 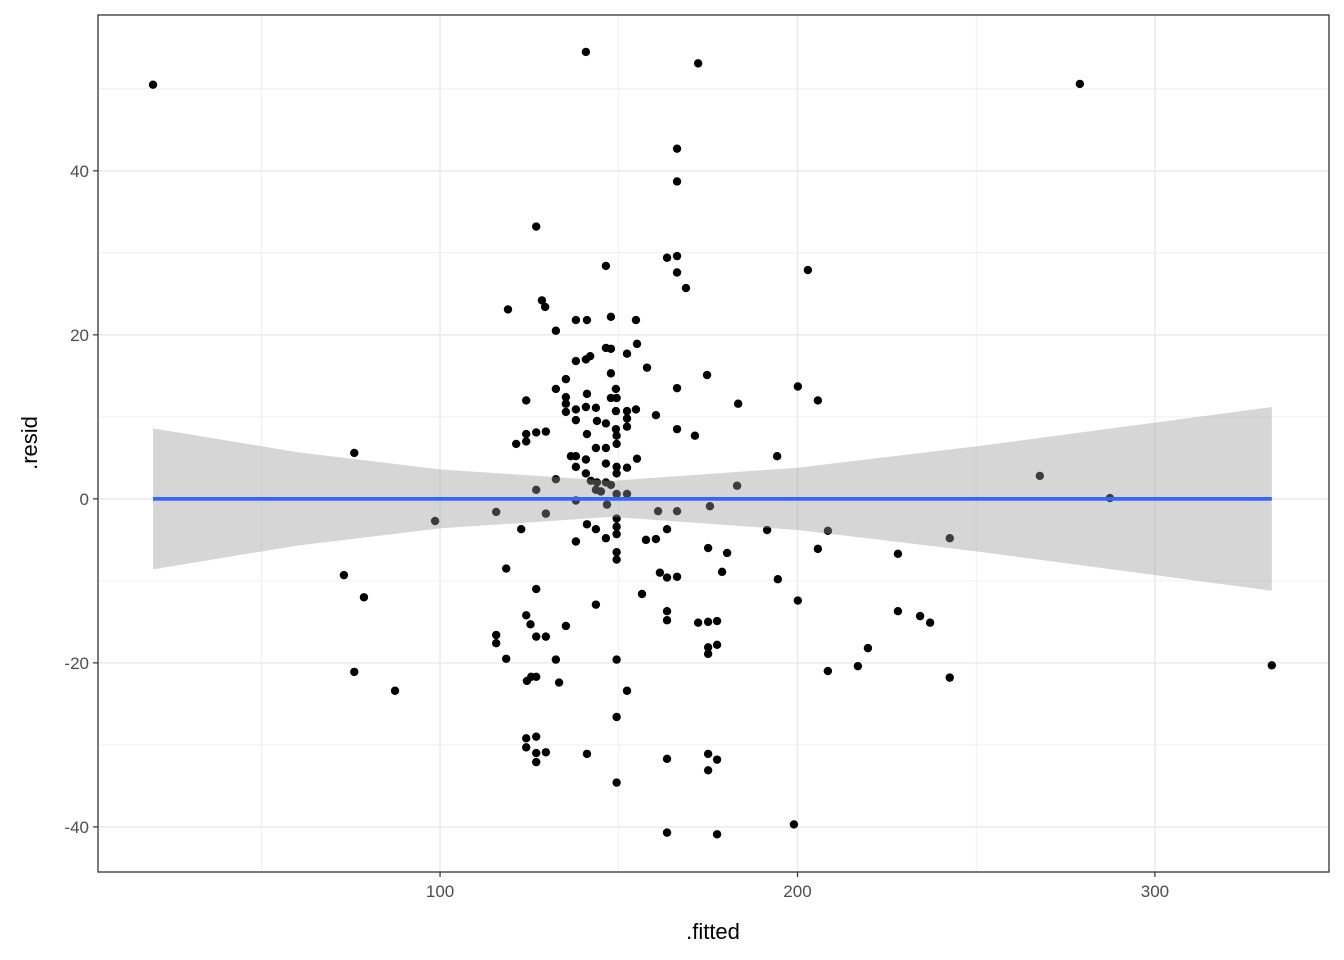 What do you see at coordinates (440, 891) in the screenshot?
I see `x-tick-label: 100` at bounding box center [440, 891].